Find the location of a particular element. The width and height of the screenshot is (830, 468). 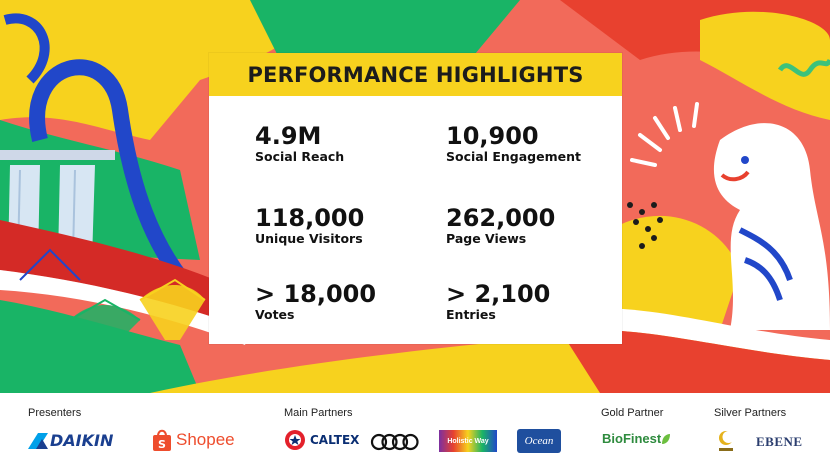

audi-logo is located at coordinates (395, 442).